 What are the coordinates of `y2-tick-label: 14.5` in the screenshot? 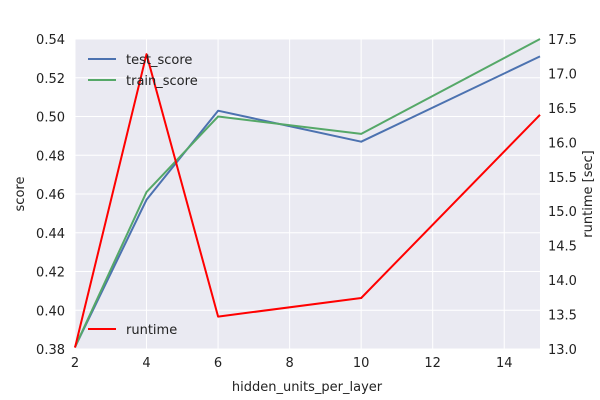 It's located at (562, 247).